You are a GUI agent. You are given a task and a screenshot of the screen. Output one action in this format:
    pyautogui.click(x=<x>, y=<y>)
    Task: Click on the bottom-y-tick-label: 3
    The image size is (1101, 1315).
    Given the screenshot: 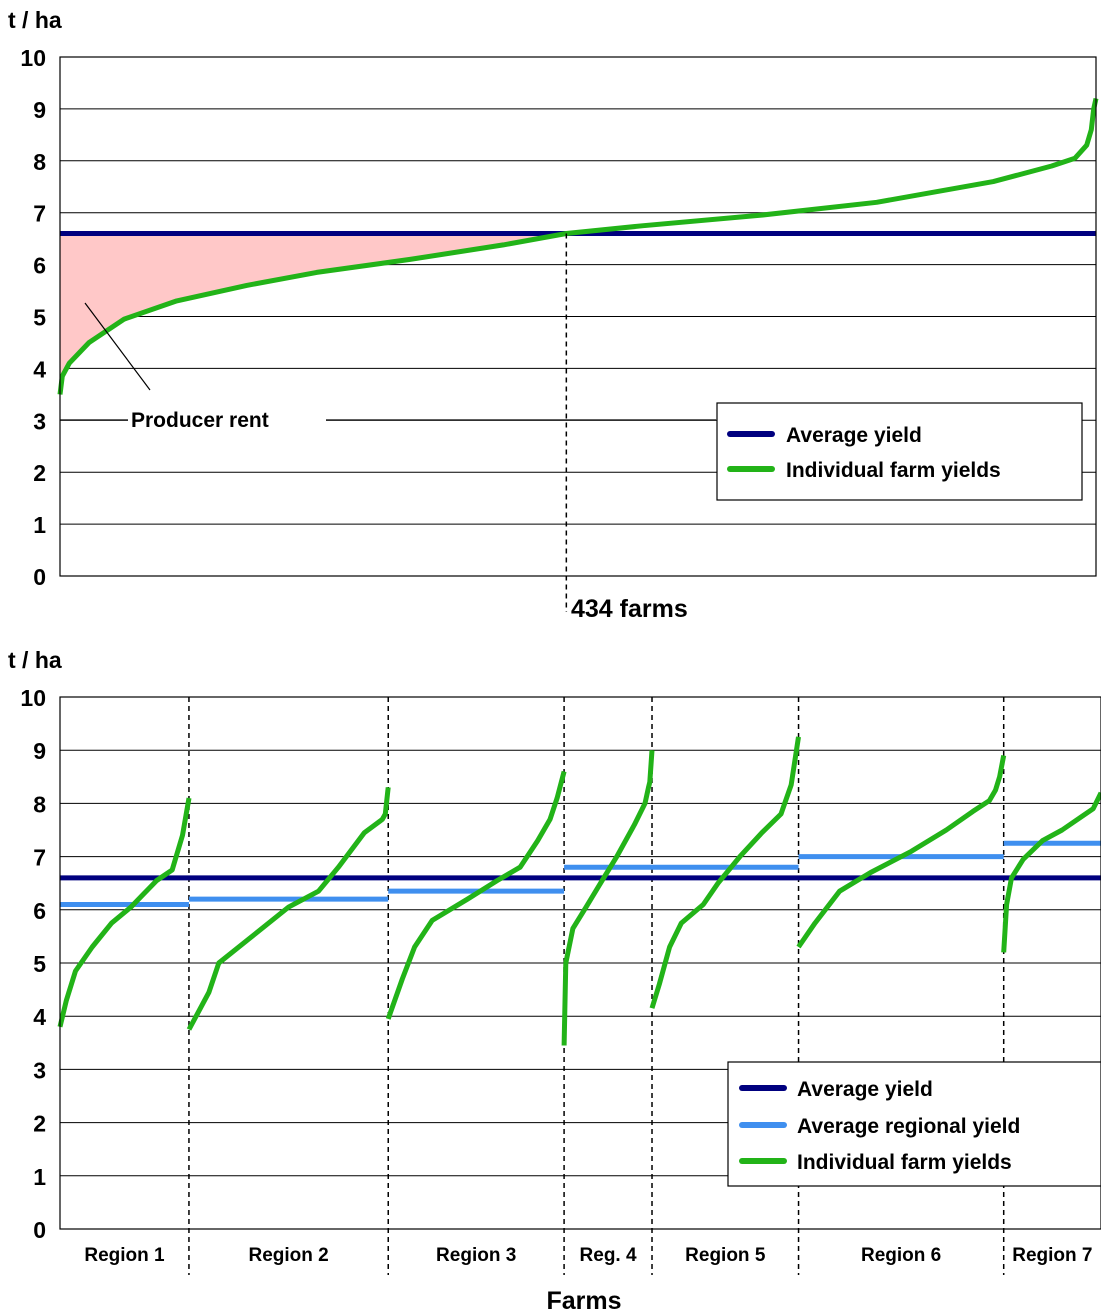 What is the action you would take?
    pyautogui.click(x=39, y=1070)
    